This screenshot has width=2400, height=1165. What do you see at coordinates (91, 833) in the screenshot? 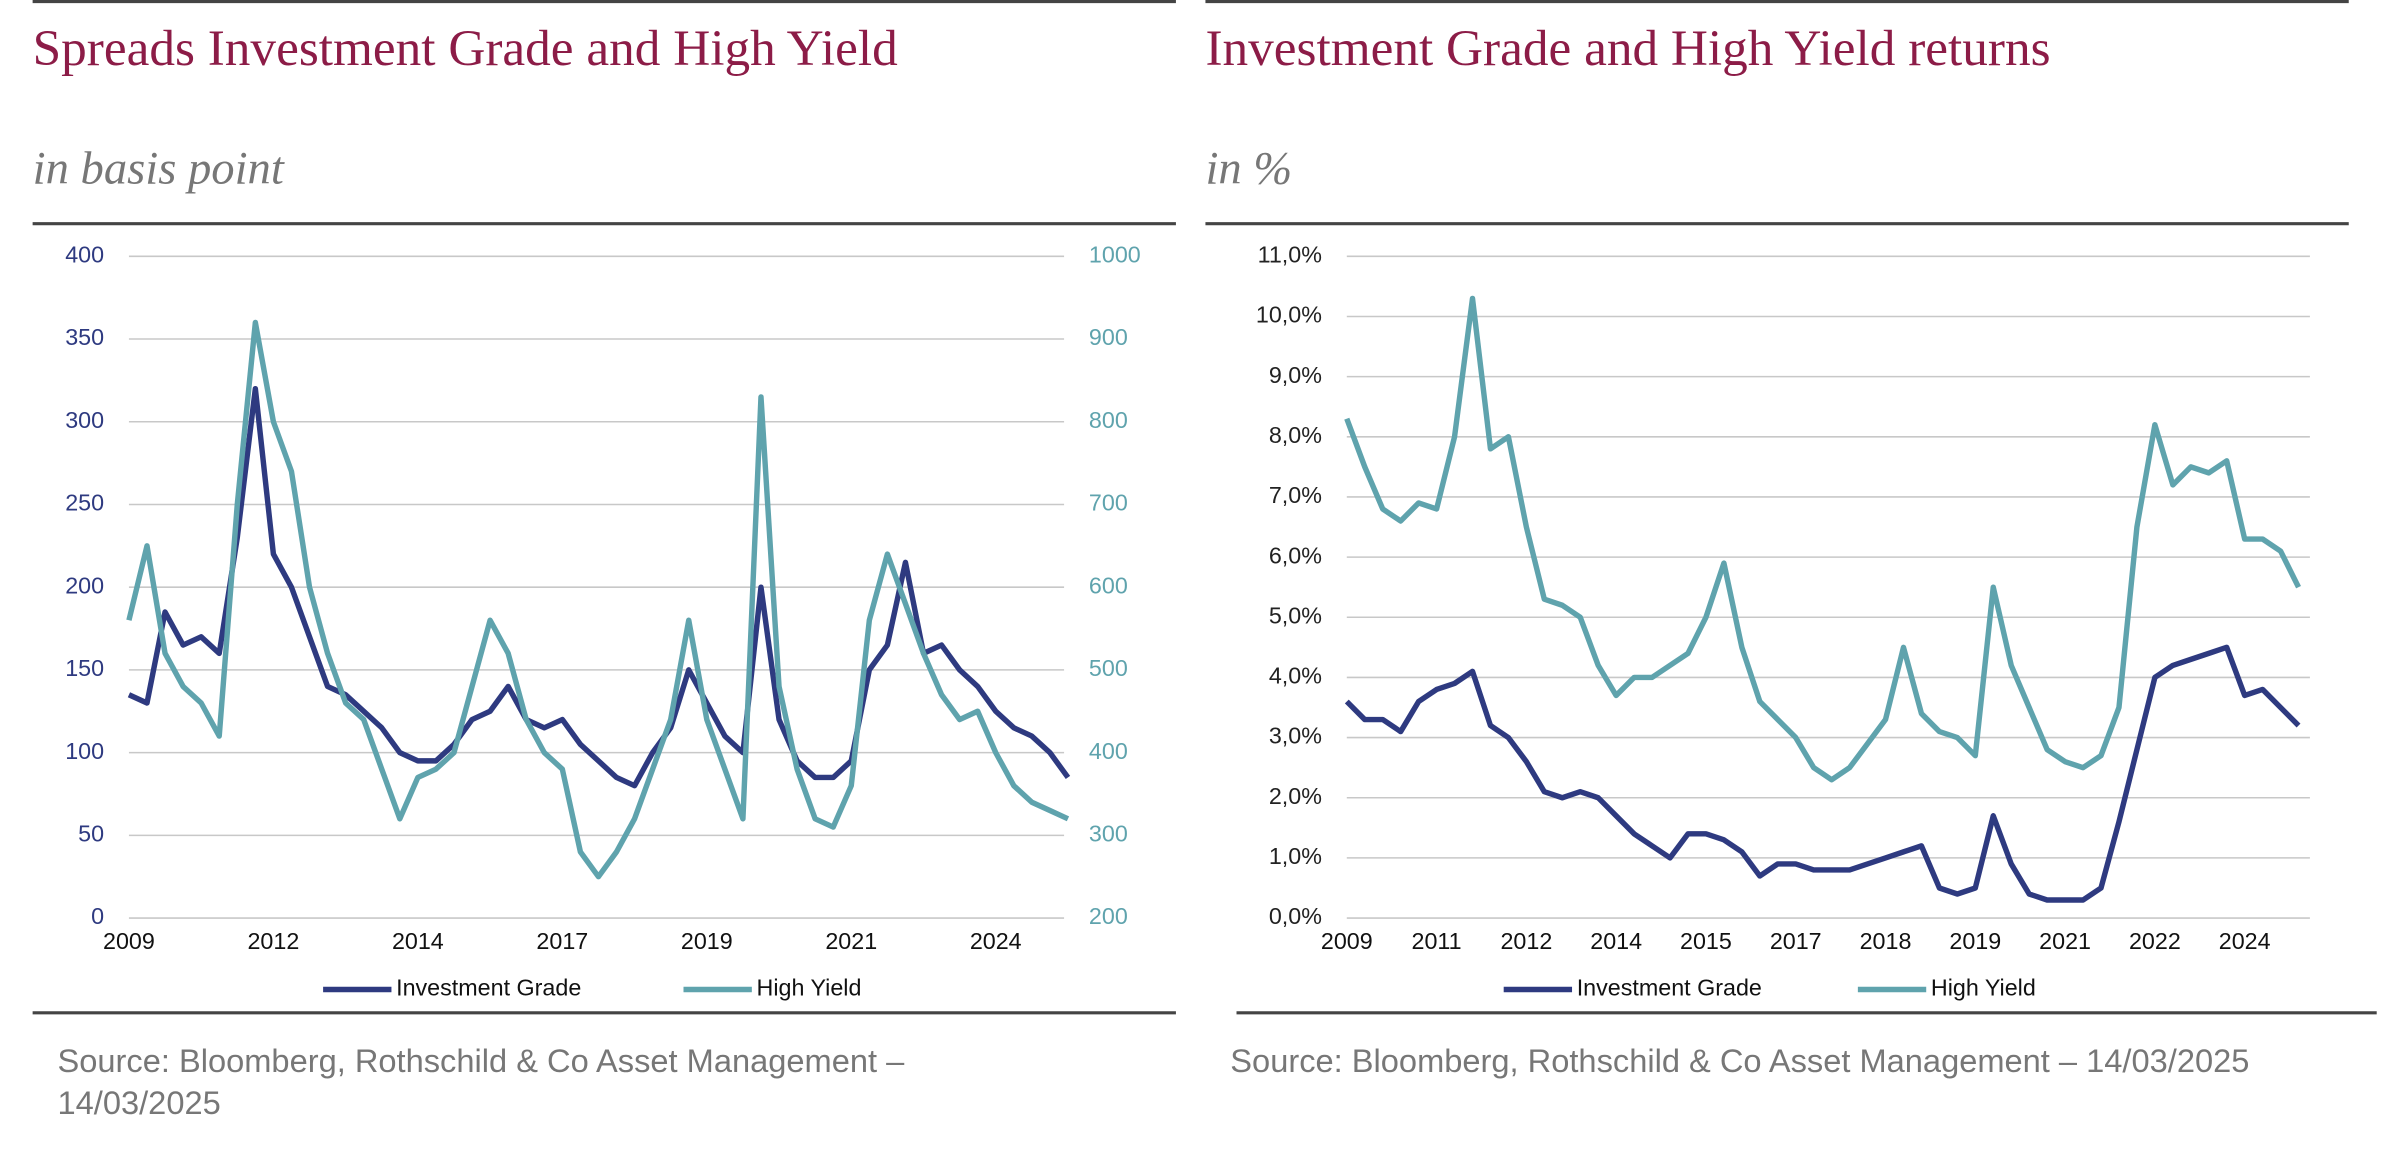
I see `y-tick-label: 50` at bounding box center [91, 833].